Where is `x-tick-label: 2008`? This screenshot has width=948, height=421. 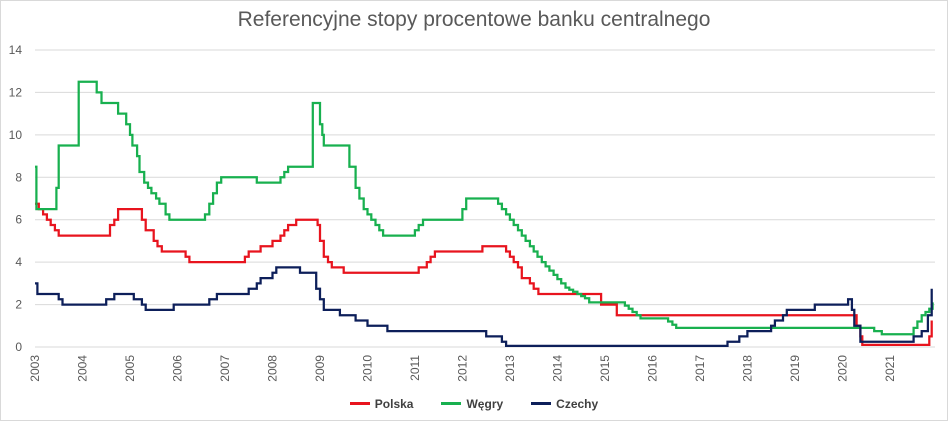 x-tick-label: 2008 is located at coordinates (272, 368).